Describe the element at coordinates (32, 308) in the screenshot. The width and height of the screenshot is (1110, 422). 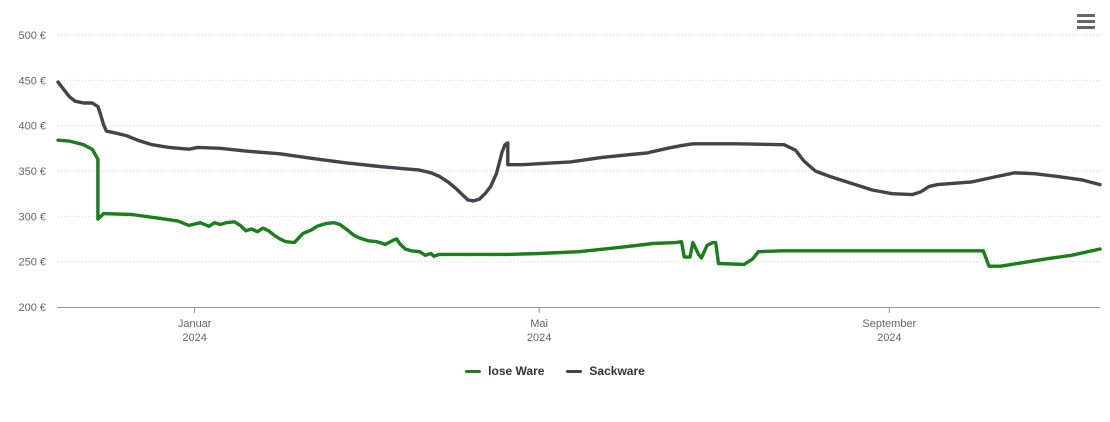
I see `y-axis-label: 200 €` at that location.